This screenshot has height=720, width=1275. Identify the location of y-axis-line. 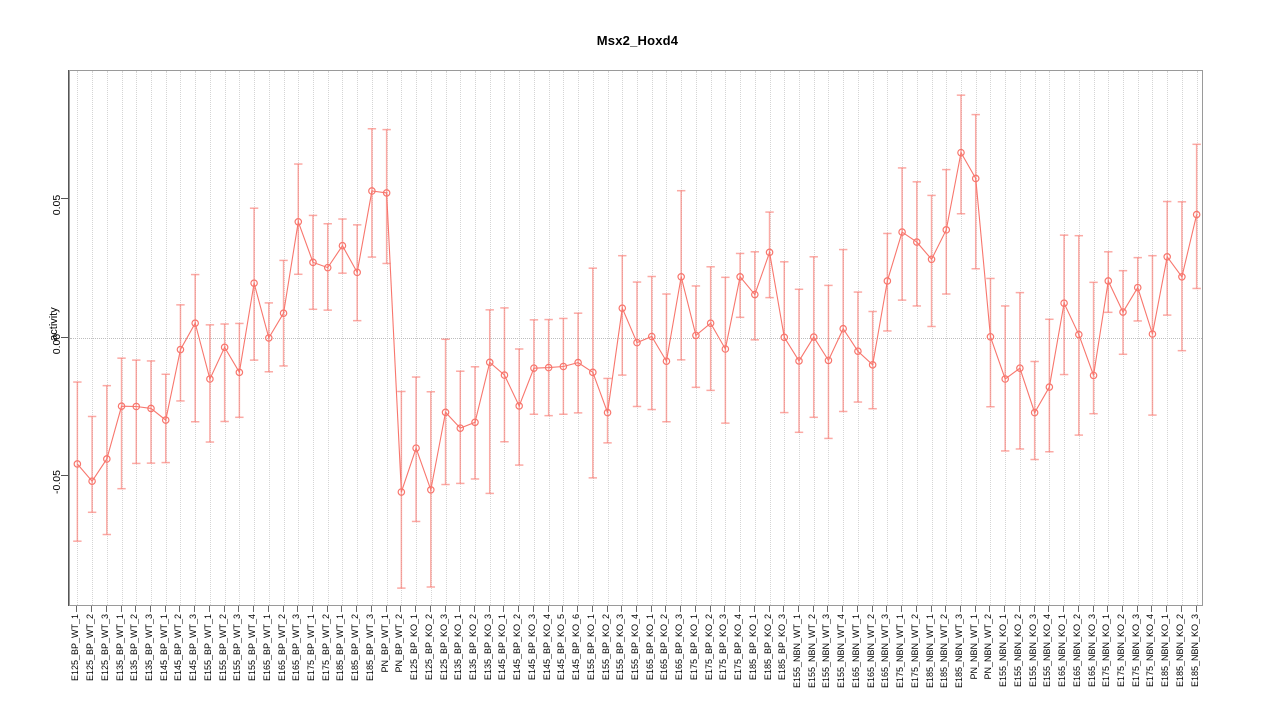
(68, 338).